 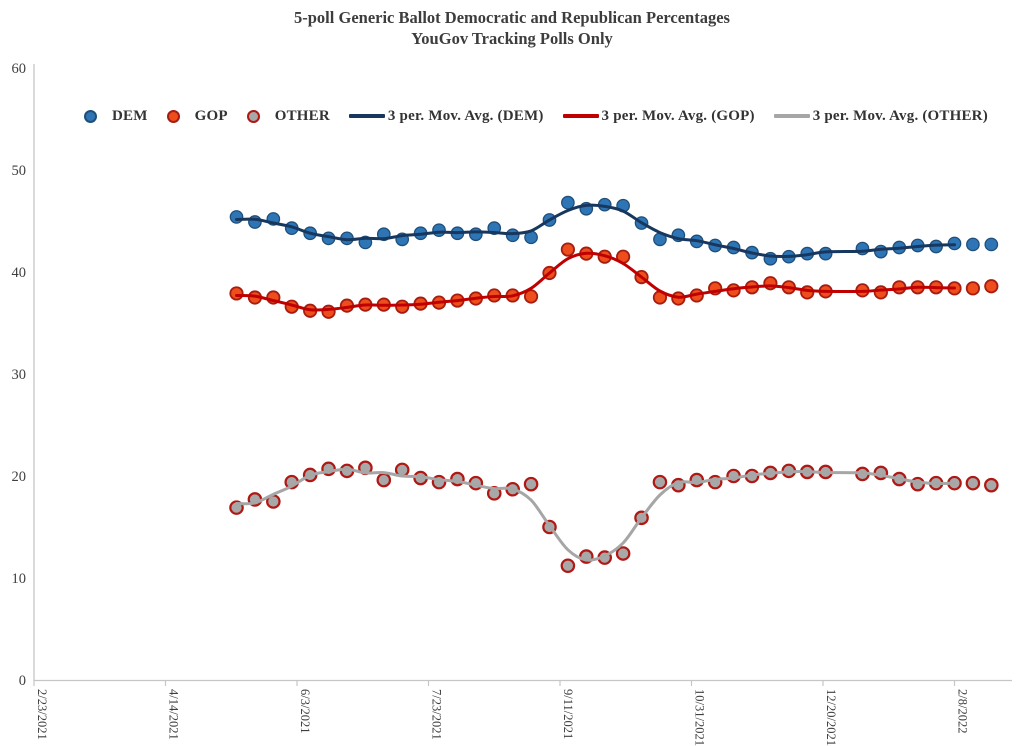 What do you see at coordinates (963, 711) in the screenshot?
I see `x-tick-label: 2/8/2022` at bounding box center [963, 711].